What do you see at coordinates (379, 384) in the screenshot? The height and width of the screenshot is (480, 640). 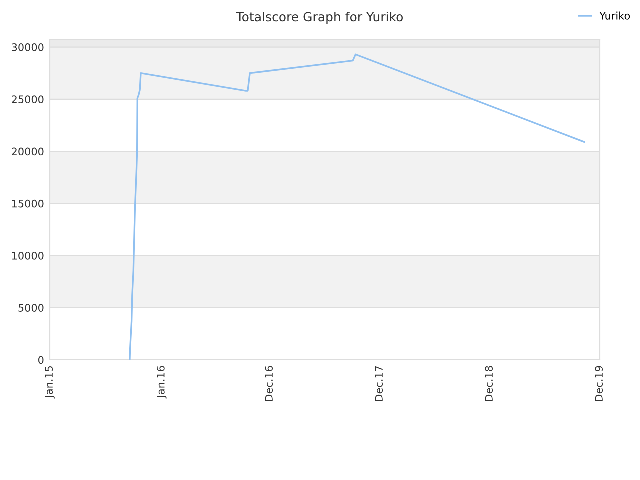 I see `x-tick-label: Dec.17` at bounding box center [379, 384].